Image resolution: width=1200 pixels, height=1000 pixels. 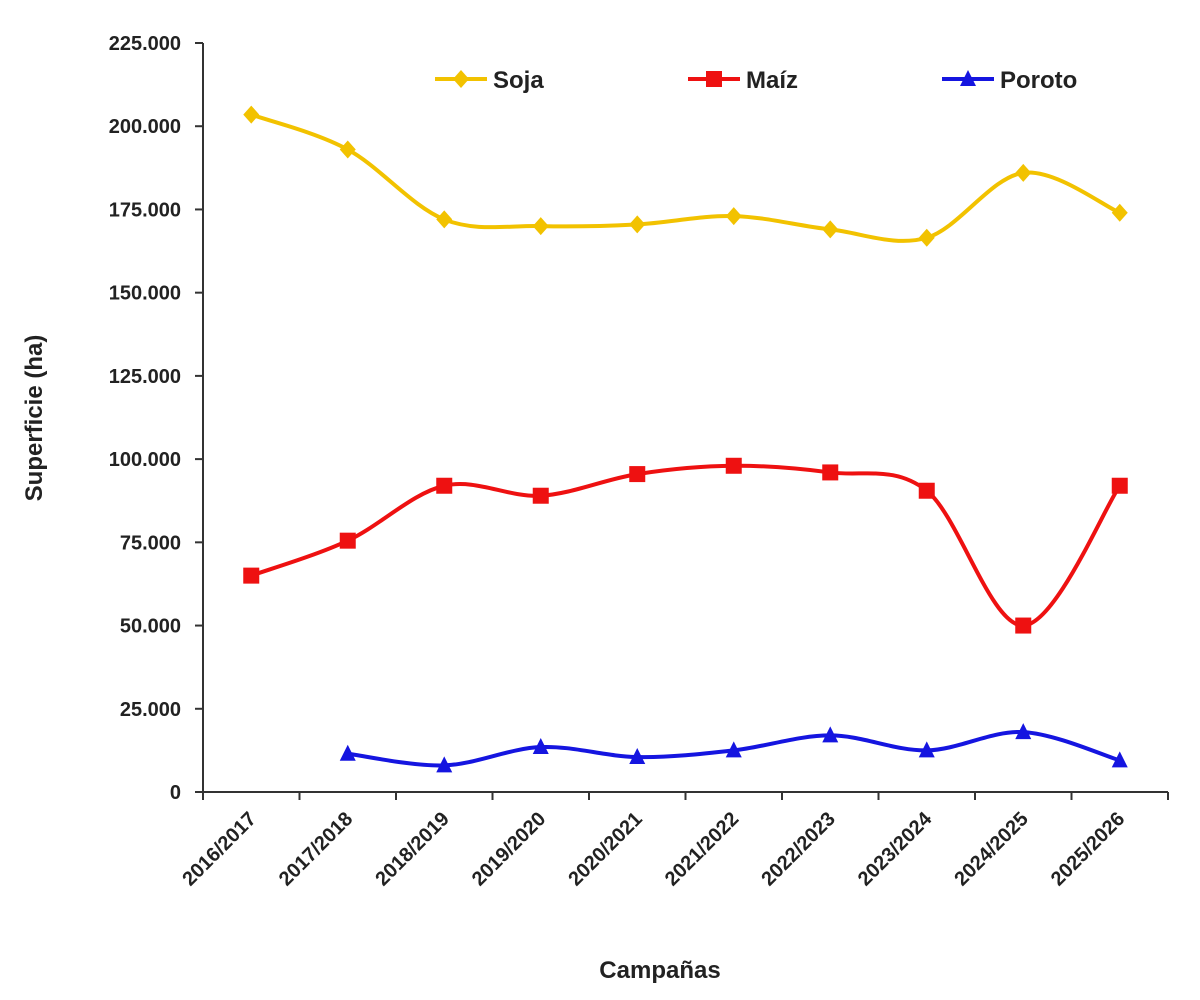 I want to click on legend-label-maiz: Maíz, so click(x=772, y=80).